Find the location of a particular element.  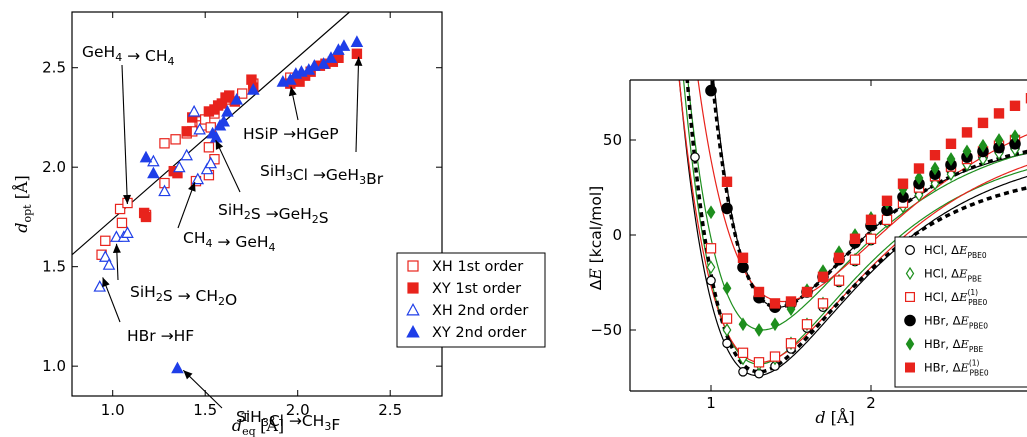

annotation-label: GeH4 → CH4 is located at coordinates (128, 55).